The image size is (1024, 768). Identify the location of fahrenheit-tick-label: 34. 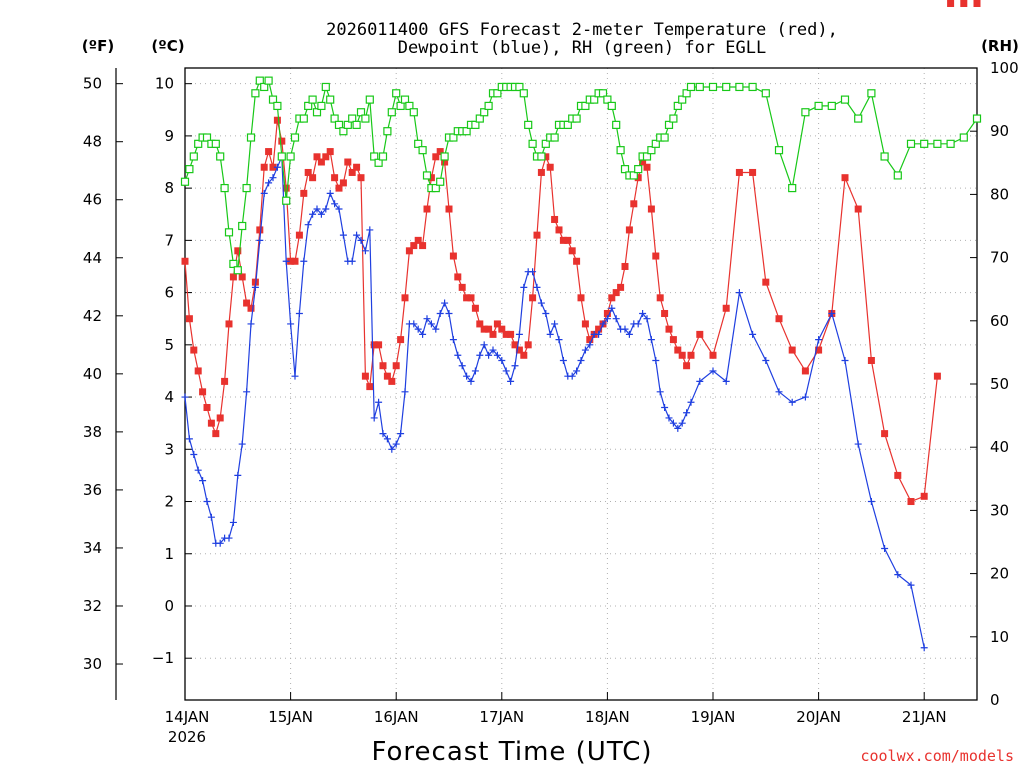
(92, 548).